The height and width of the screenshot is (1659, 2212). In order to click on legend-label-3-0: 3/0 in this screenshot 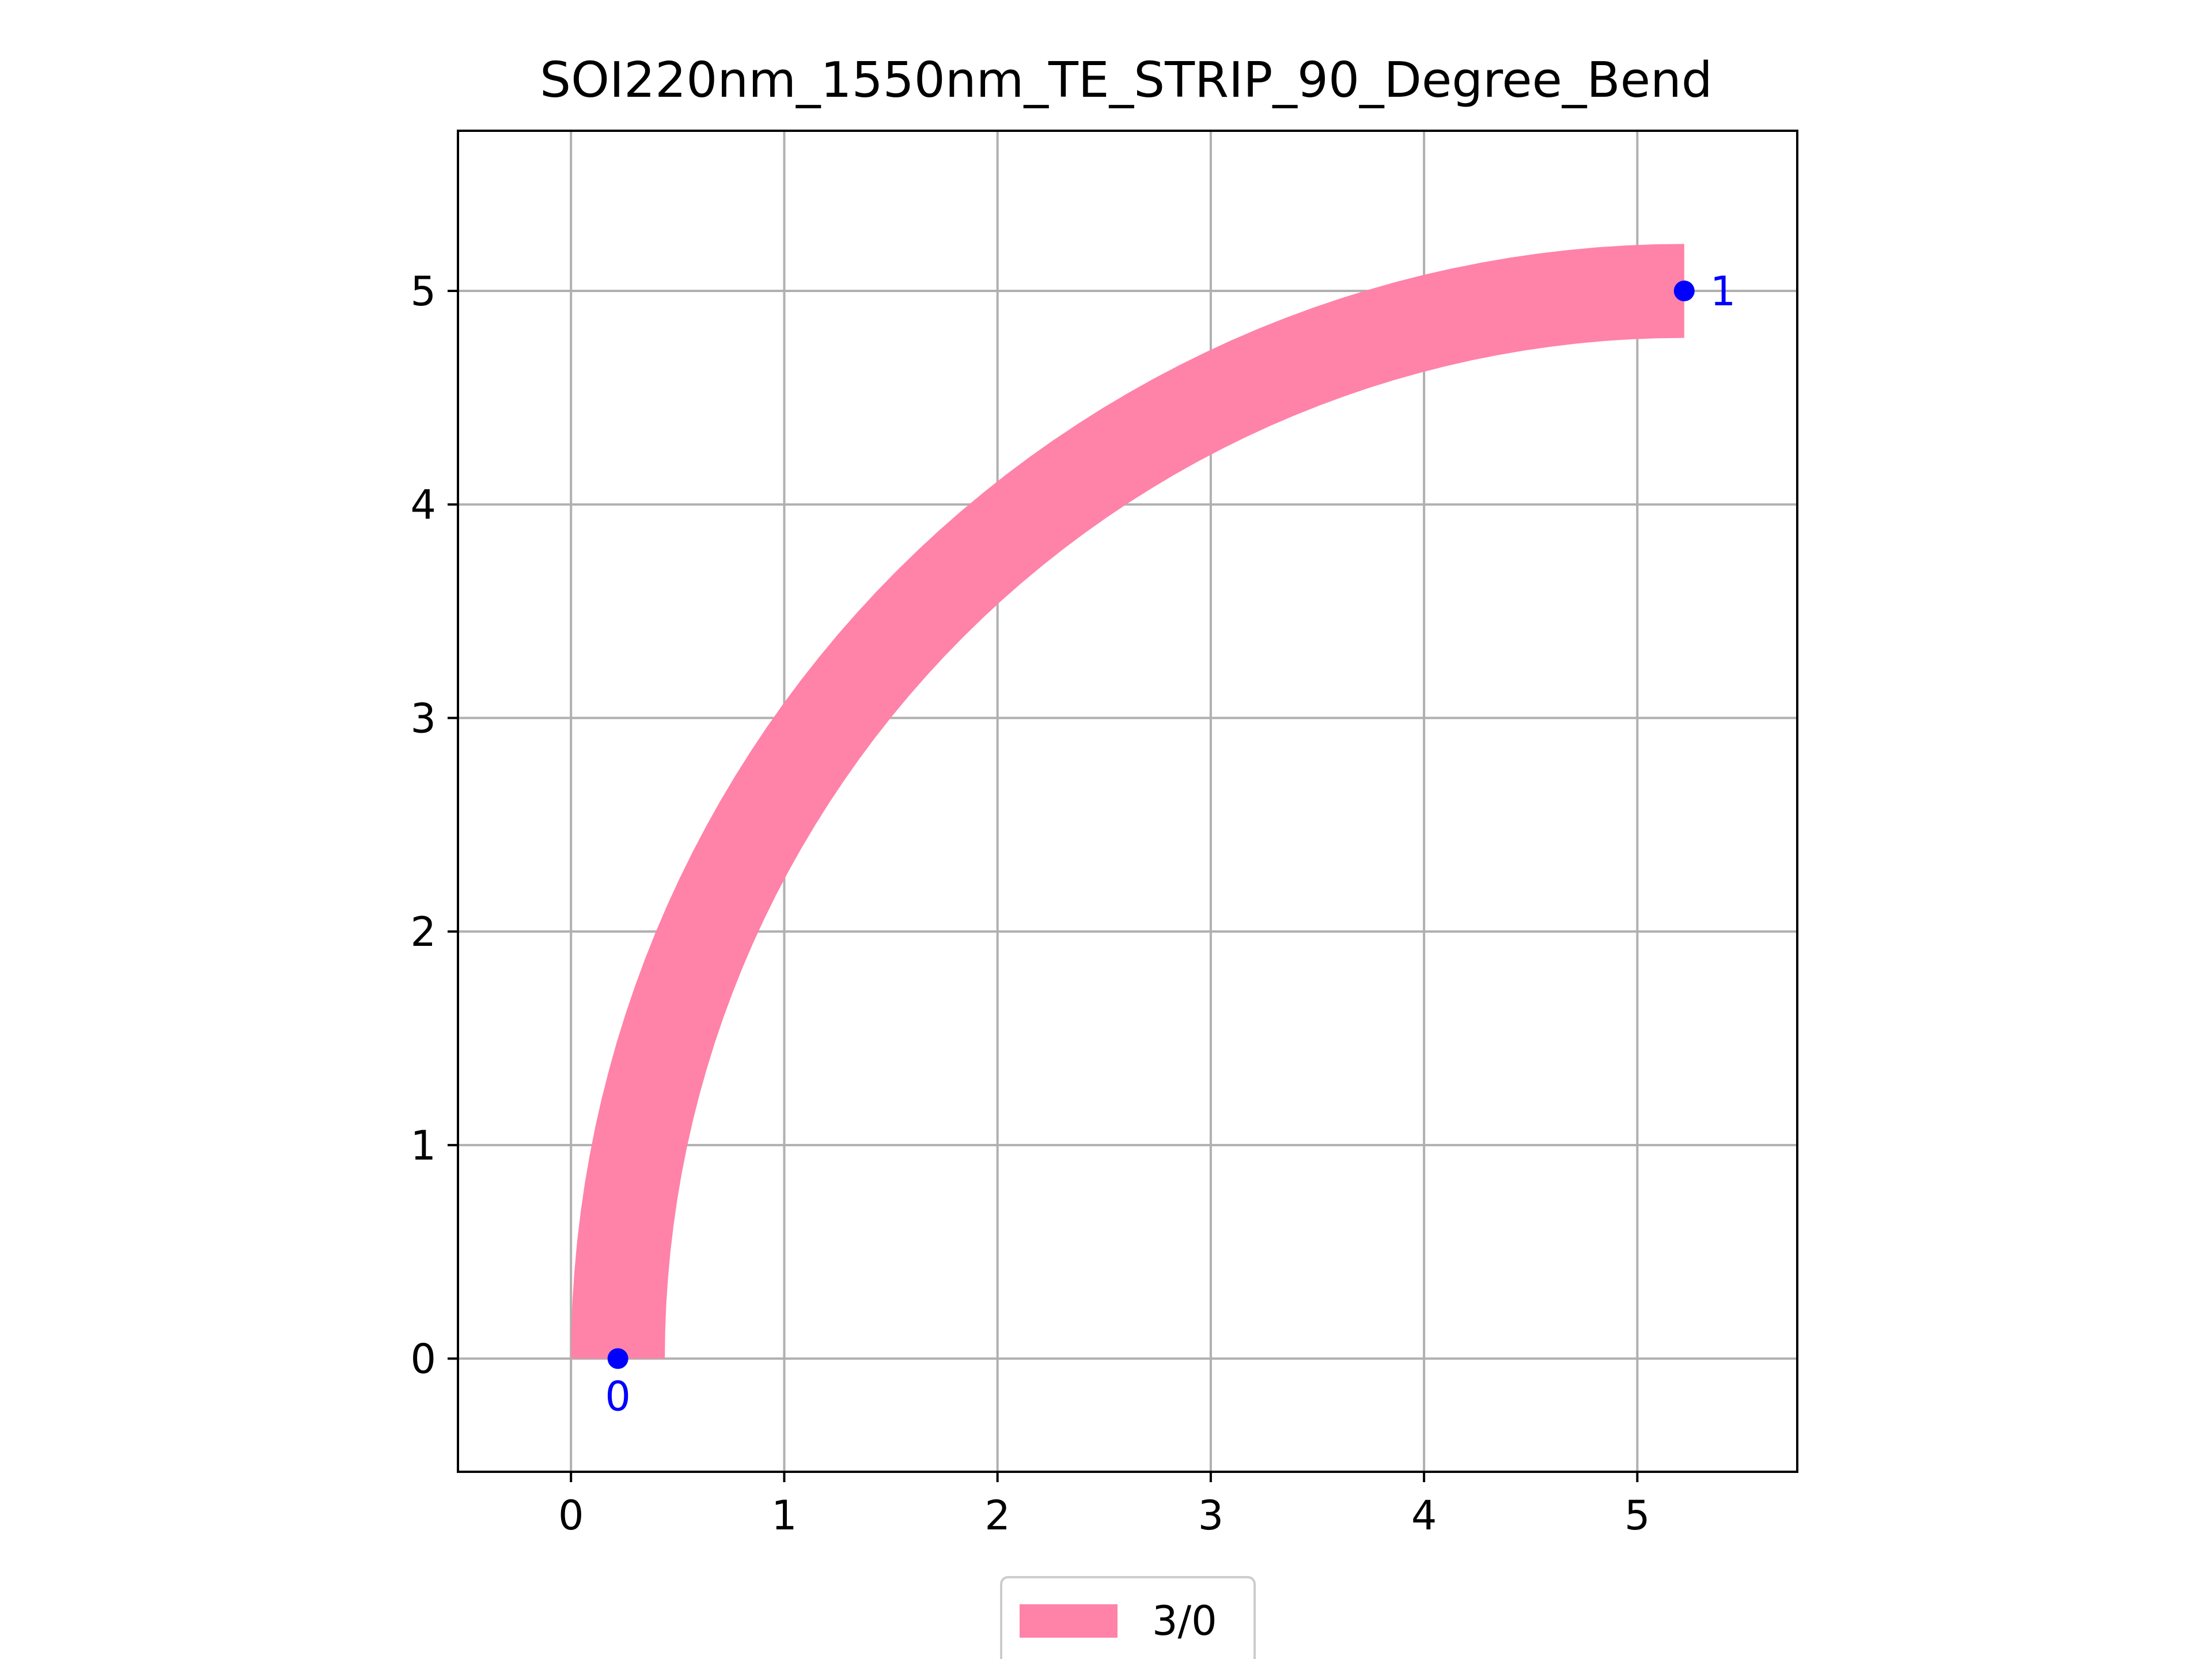, I will do `click(1184, 1621)`.